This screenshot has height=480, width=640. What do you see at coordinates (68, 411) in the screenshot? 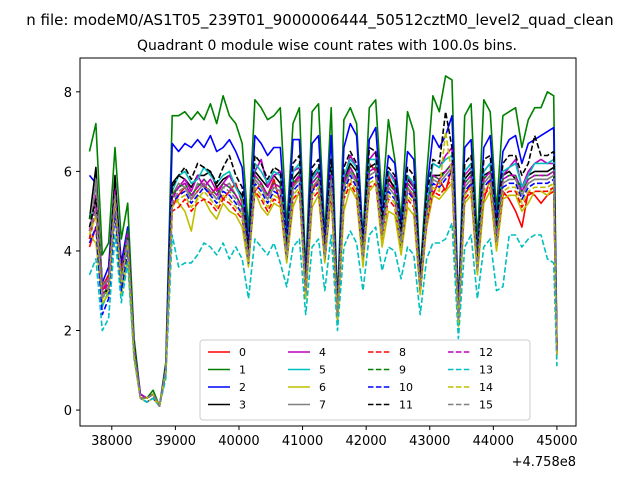
I see `y-tick-label: 0` at bounding box center [68, 411].